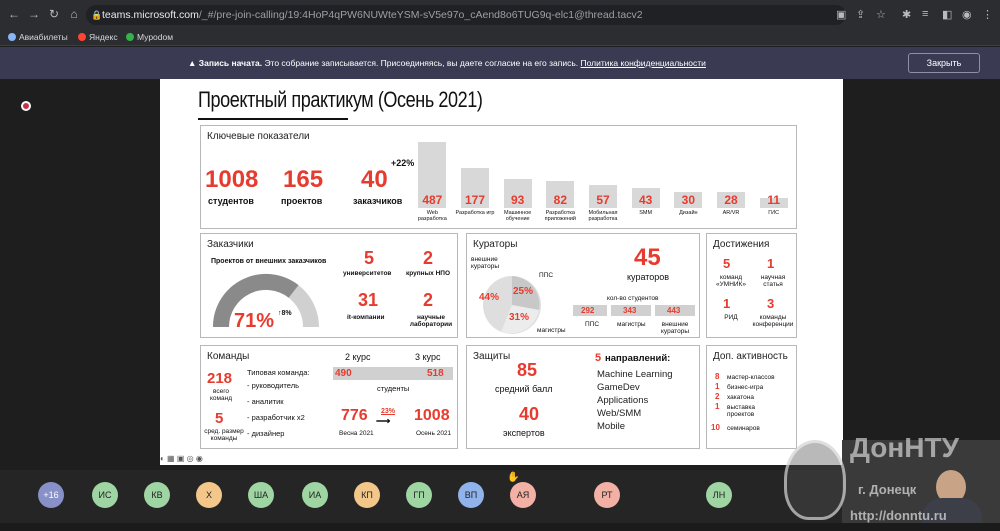 Image resolution: width=1000 pixels, height=531 pixels. Describe the element at coordinates (12, 37) in the screenshot. I see `globe-icon` at that location.